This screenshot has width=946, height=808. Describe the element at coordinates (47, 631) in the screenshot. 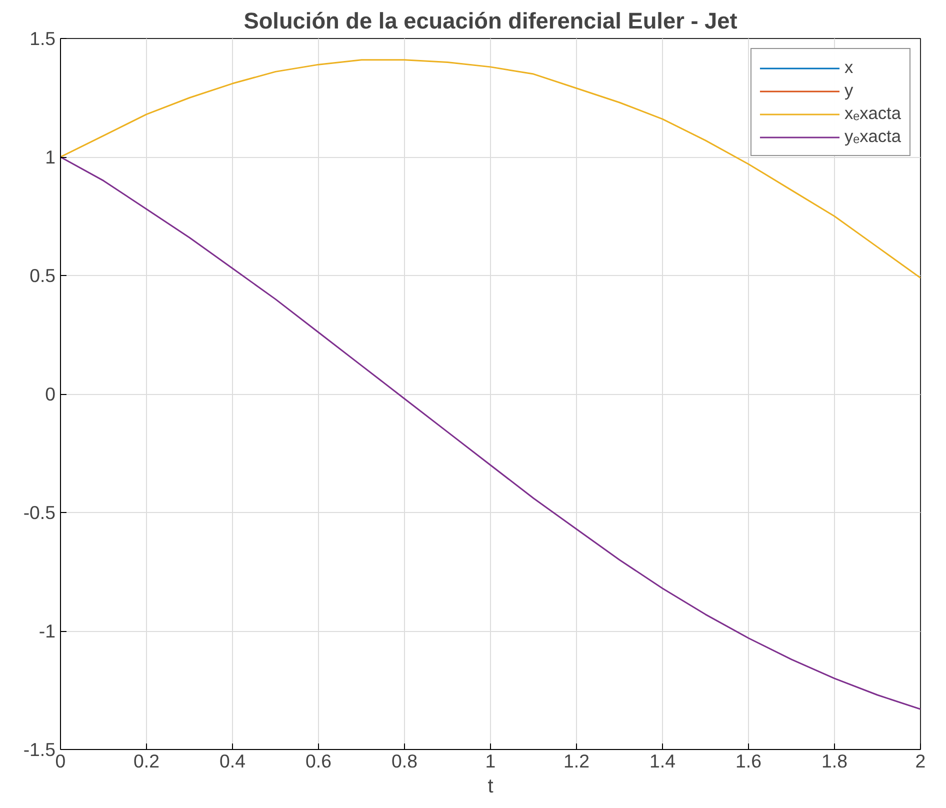

I see `y-tick-label: -1` at that location.